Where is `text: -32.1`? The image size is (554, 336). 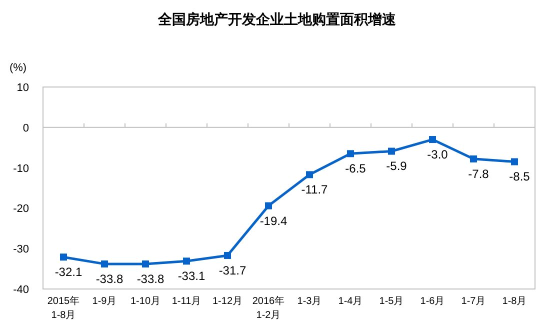 text: -32.1 is located at coordinates (68, 272).